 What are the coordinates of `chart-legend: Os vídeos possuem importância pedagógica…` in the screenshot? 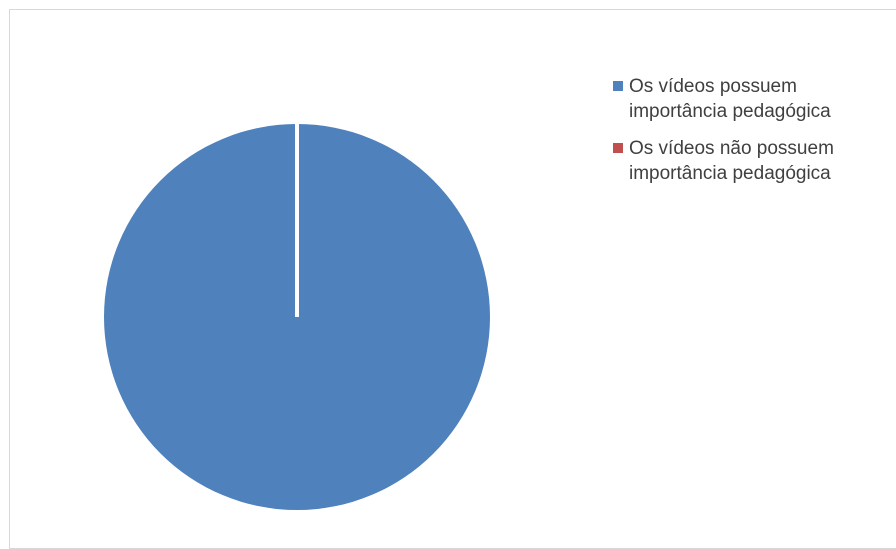 It's located at (754, 136).